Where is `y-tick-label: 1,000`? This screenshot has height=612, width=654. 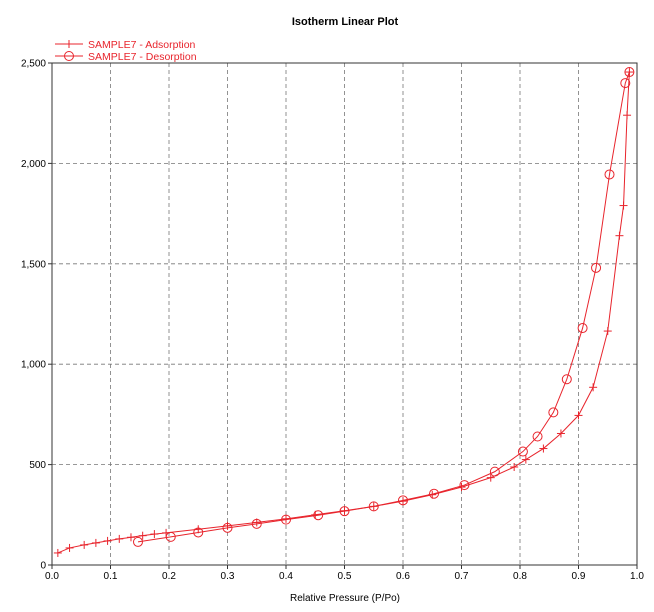
y-tick-label: 1,000 is located at coordinates (33, 365).